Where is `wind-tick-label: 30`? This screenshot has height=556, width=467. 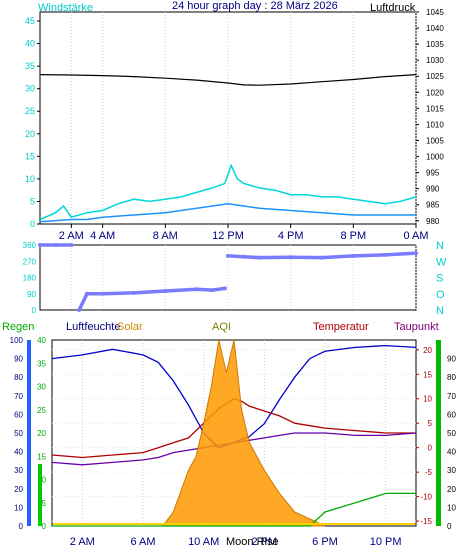
wind-tick-label: 30 is located at coordinates (30, 89).